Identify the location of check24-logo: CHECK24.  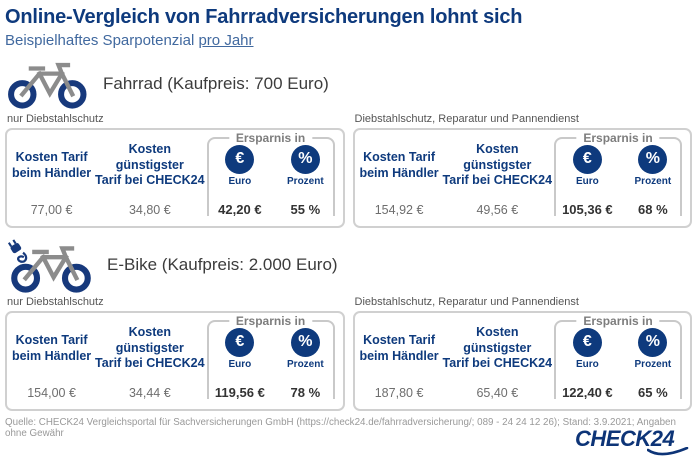
(632, 441).